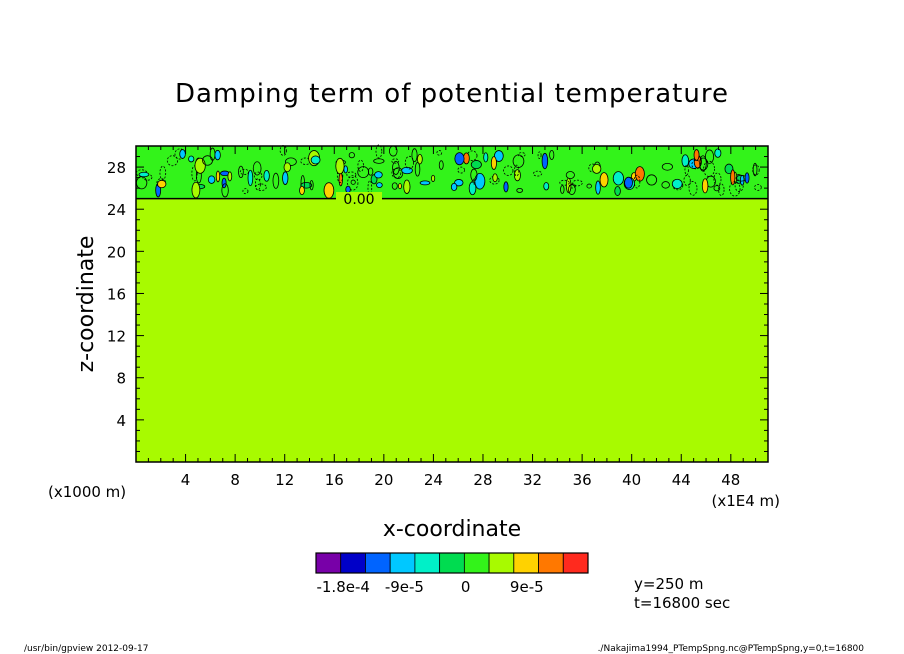 This screenshot has width=904, height=654. Describe the element at coordinates (121, 421) in the screenshot. I see `y-tick-label: 4` at that location.